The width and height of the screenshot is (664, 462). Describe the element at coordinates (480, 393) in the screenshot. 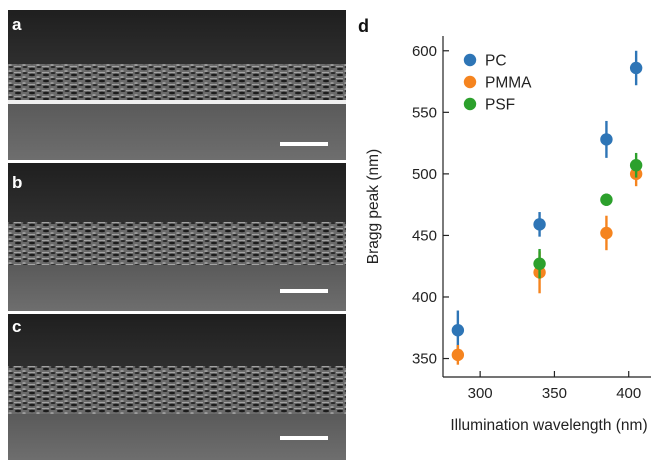

I see `x-tick-label: 300` at that location.